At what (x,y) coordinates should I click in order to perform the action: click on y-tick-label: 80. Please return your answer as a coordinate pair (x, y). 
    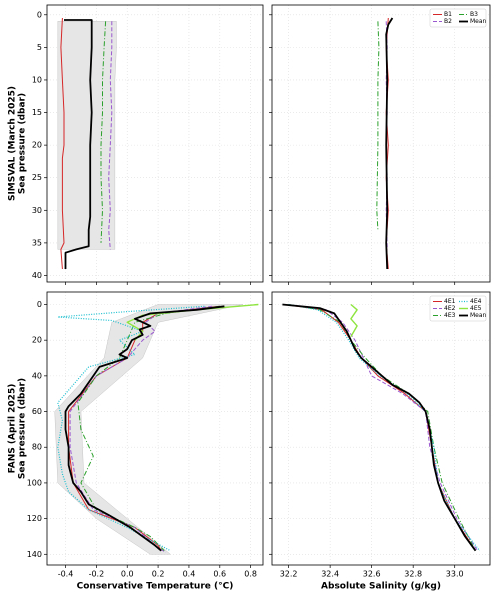
    Looking at the image, I should click on (37, 447).